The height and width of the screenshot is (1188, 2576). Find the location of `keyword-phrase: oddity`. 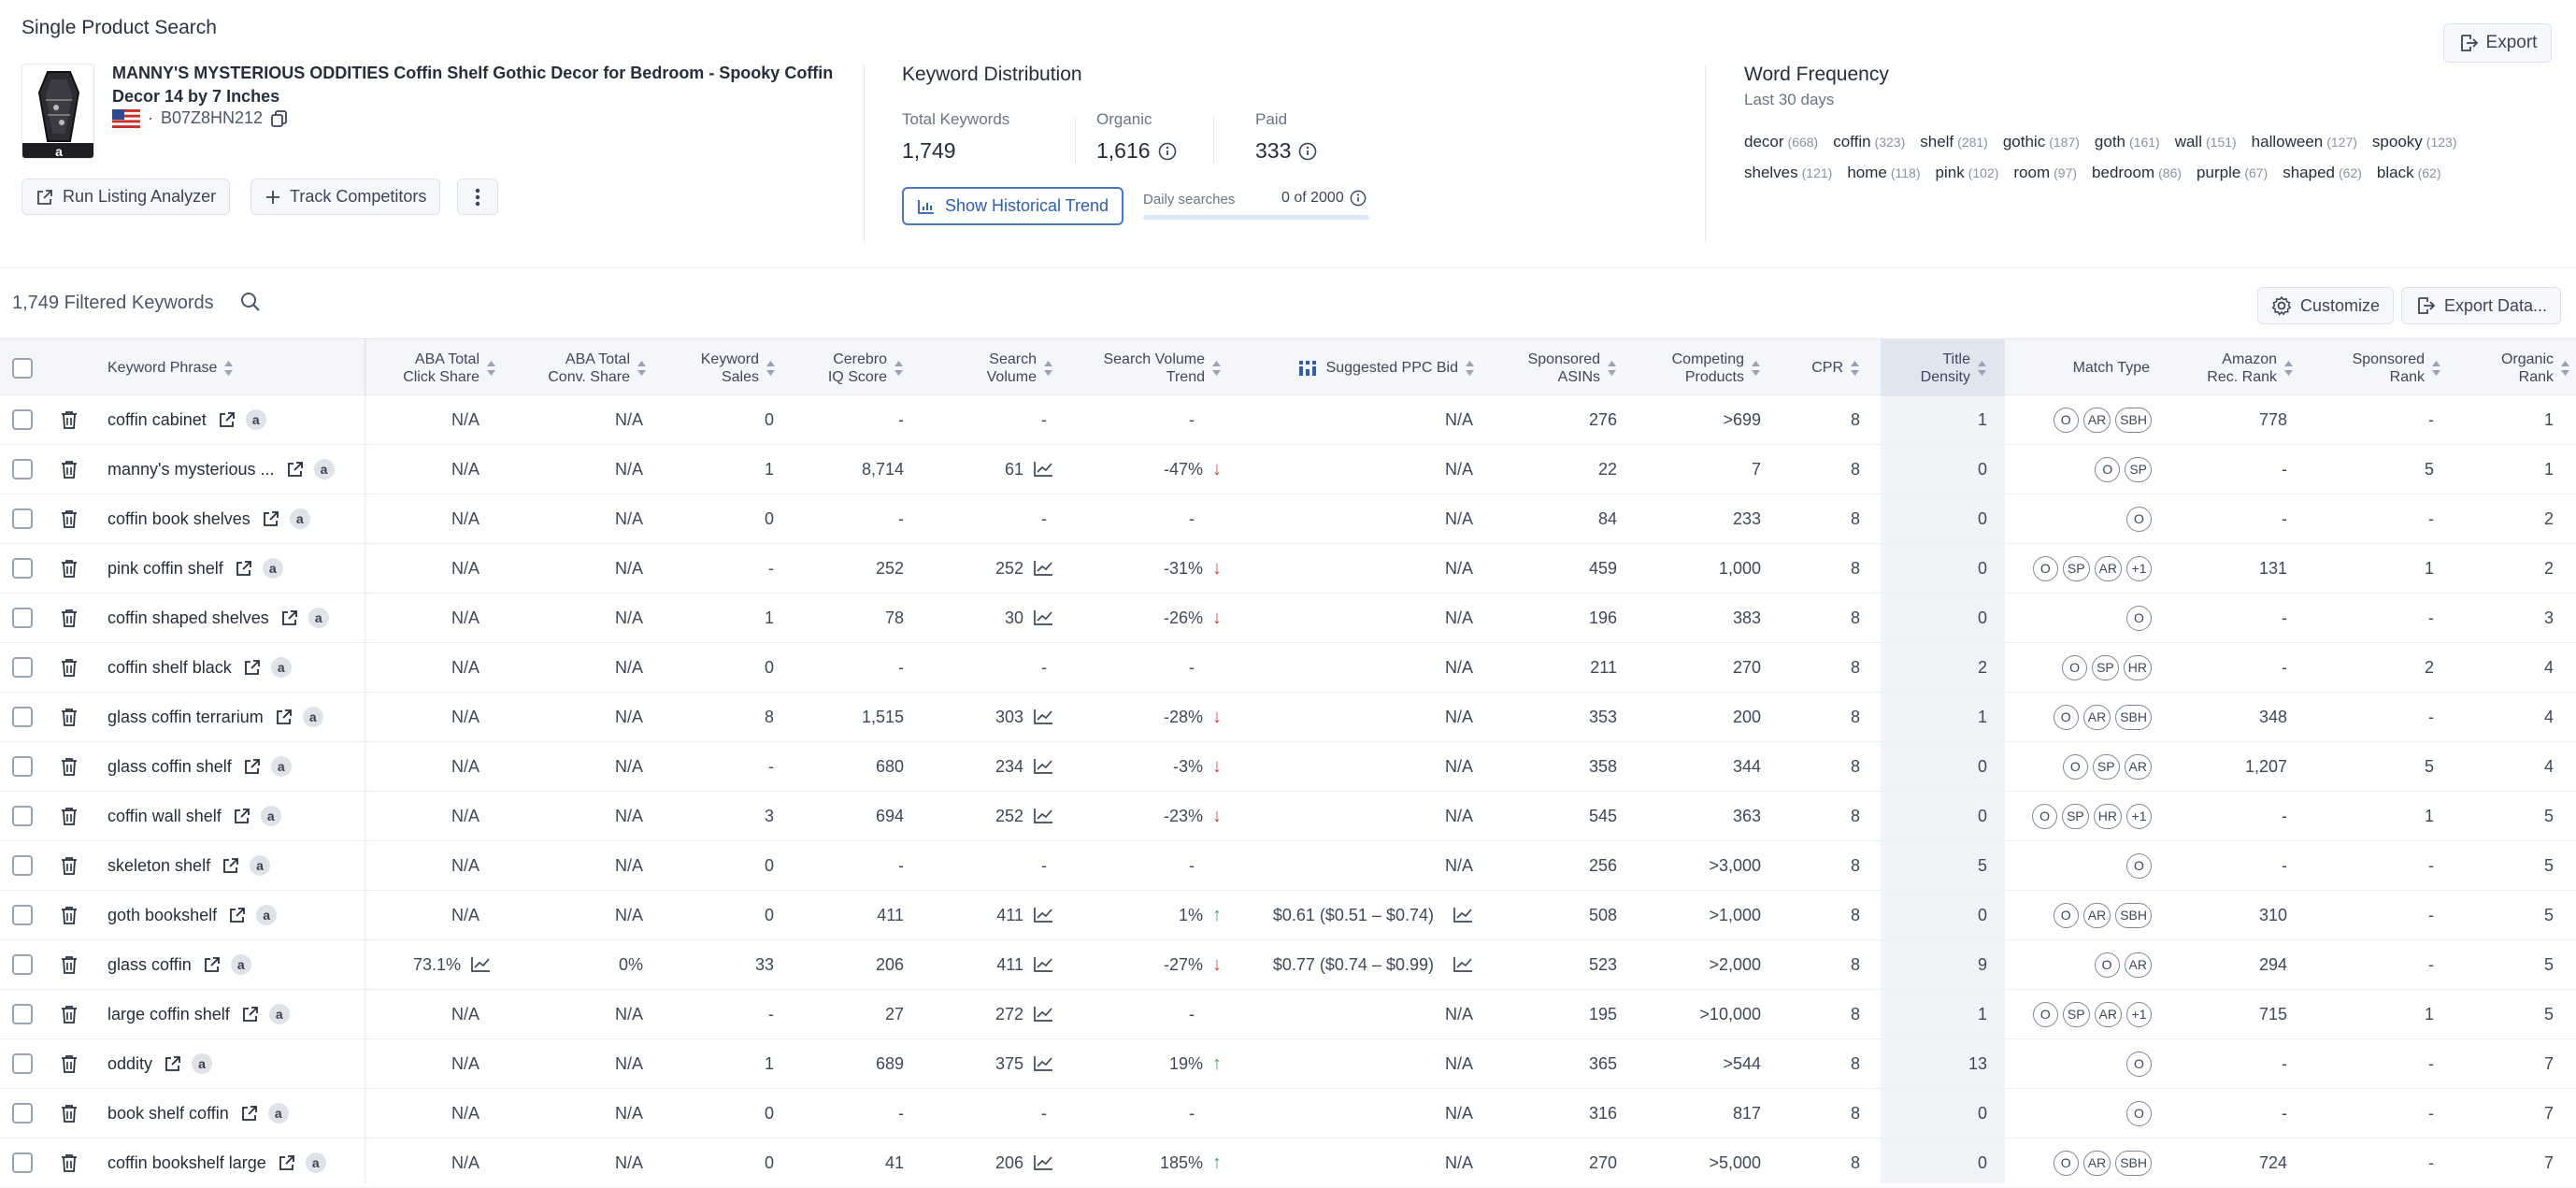

keyword-phrase: oddity is located at coordinates (130, 1063).